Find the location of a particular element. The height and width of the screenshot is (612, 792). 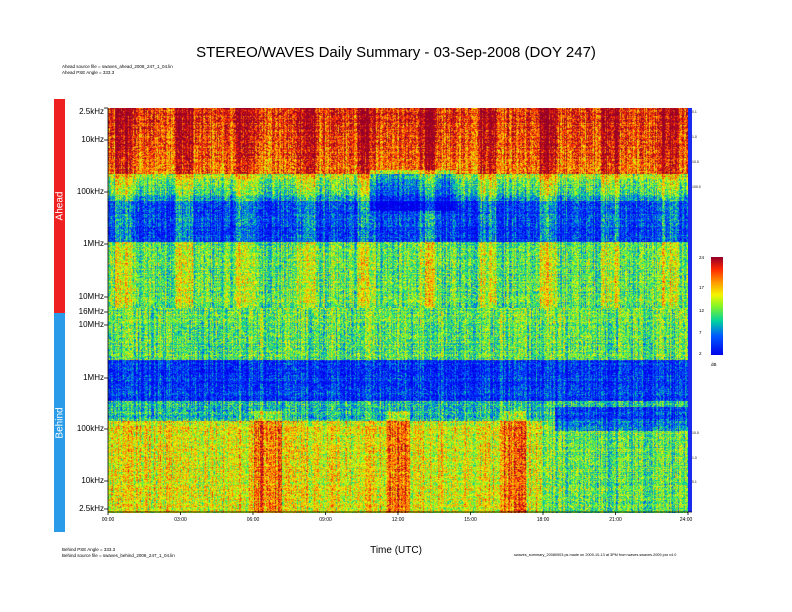

x-tick-label: 00:00 is located at coordinates (108, 520).